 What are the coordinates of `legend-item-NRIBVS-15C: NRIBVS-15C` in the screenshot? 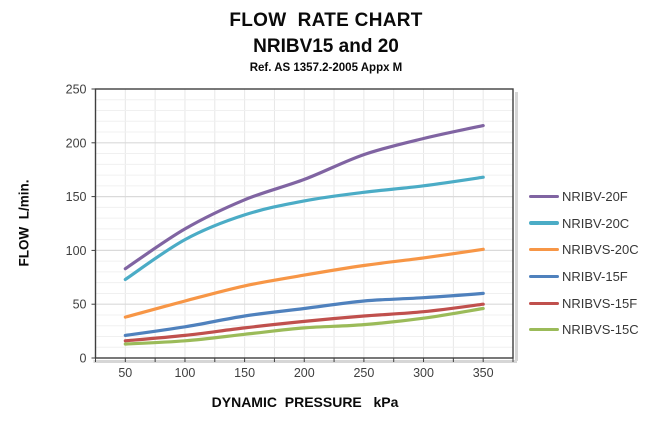 It's located at (584, 329).